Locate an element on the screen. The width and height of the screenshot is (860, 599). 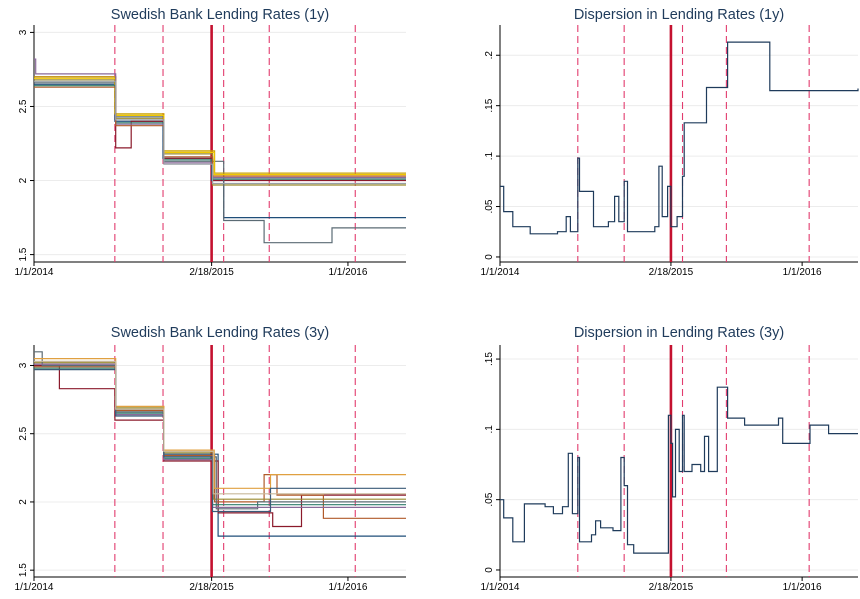
chart-title: Dispersion in Lending Rates (3y) is located at coordinates (679, 333).